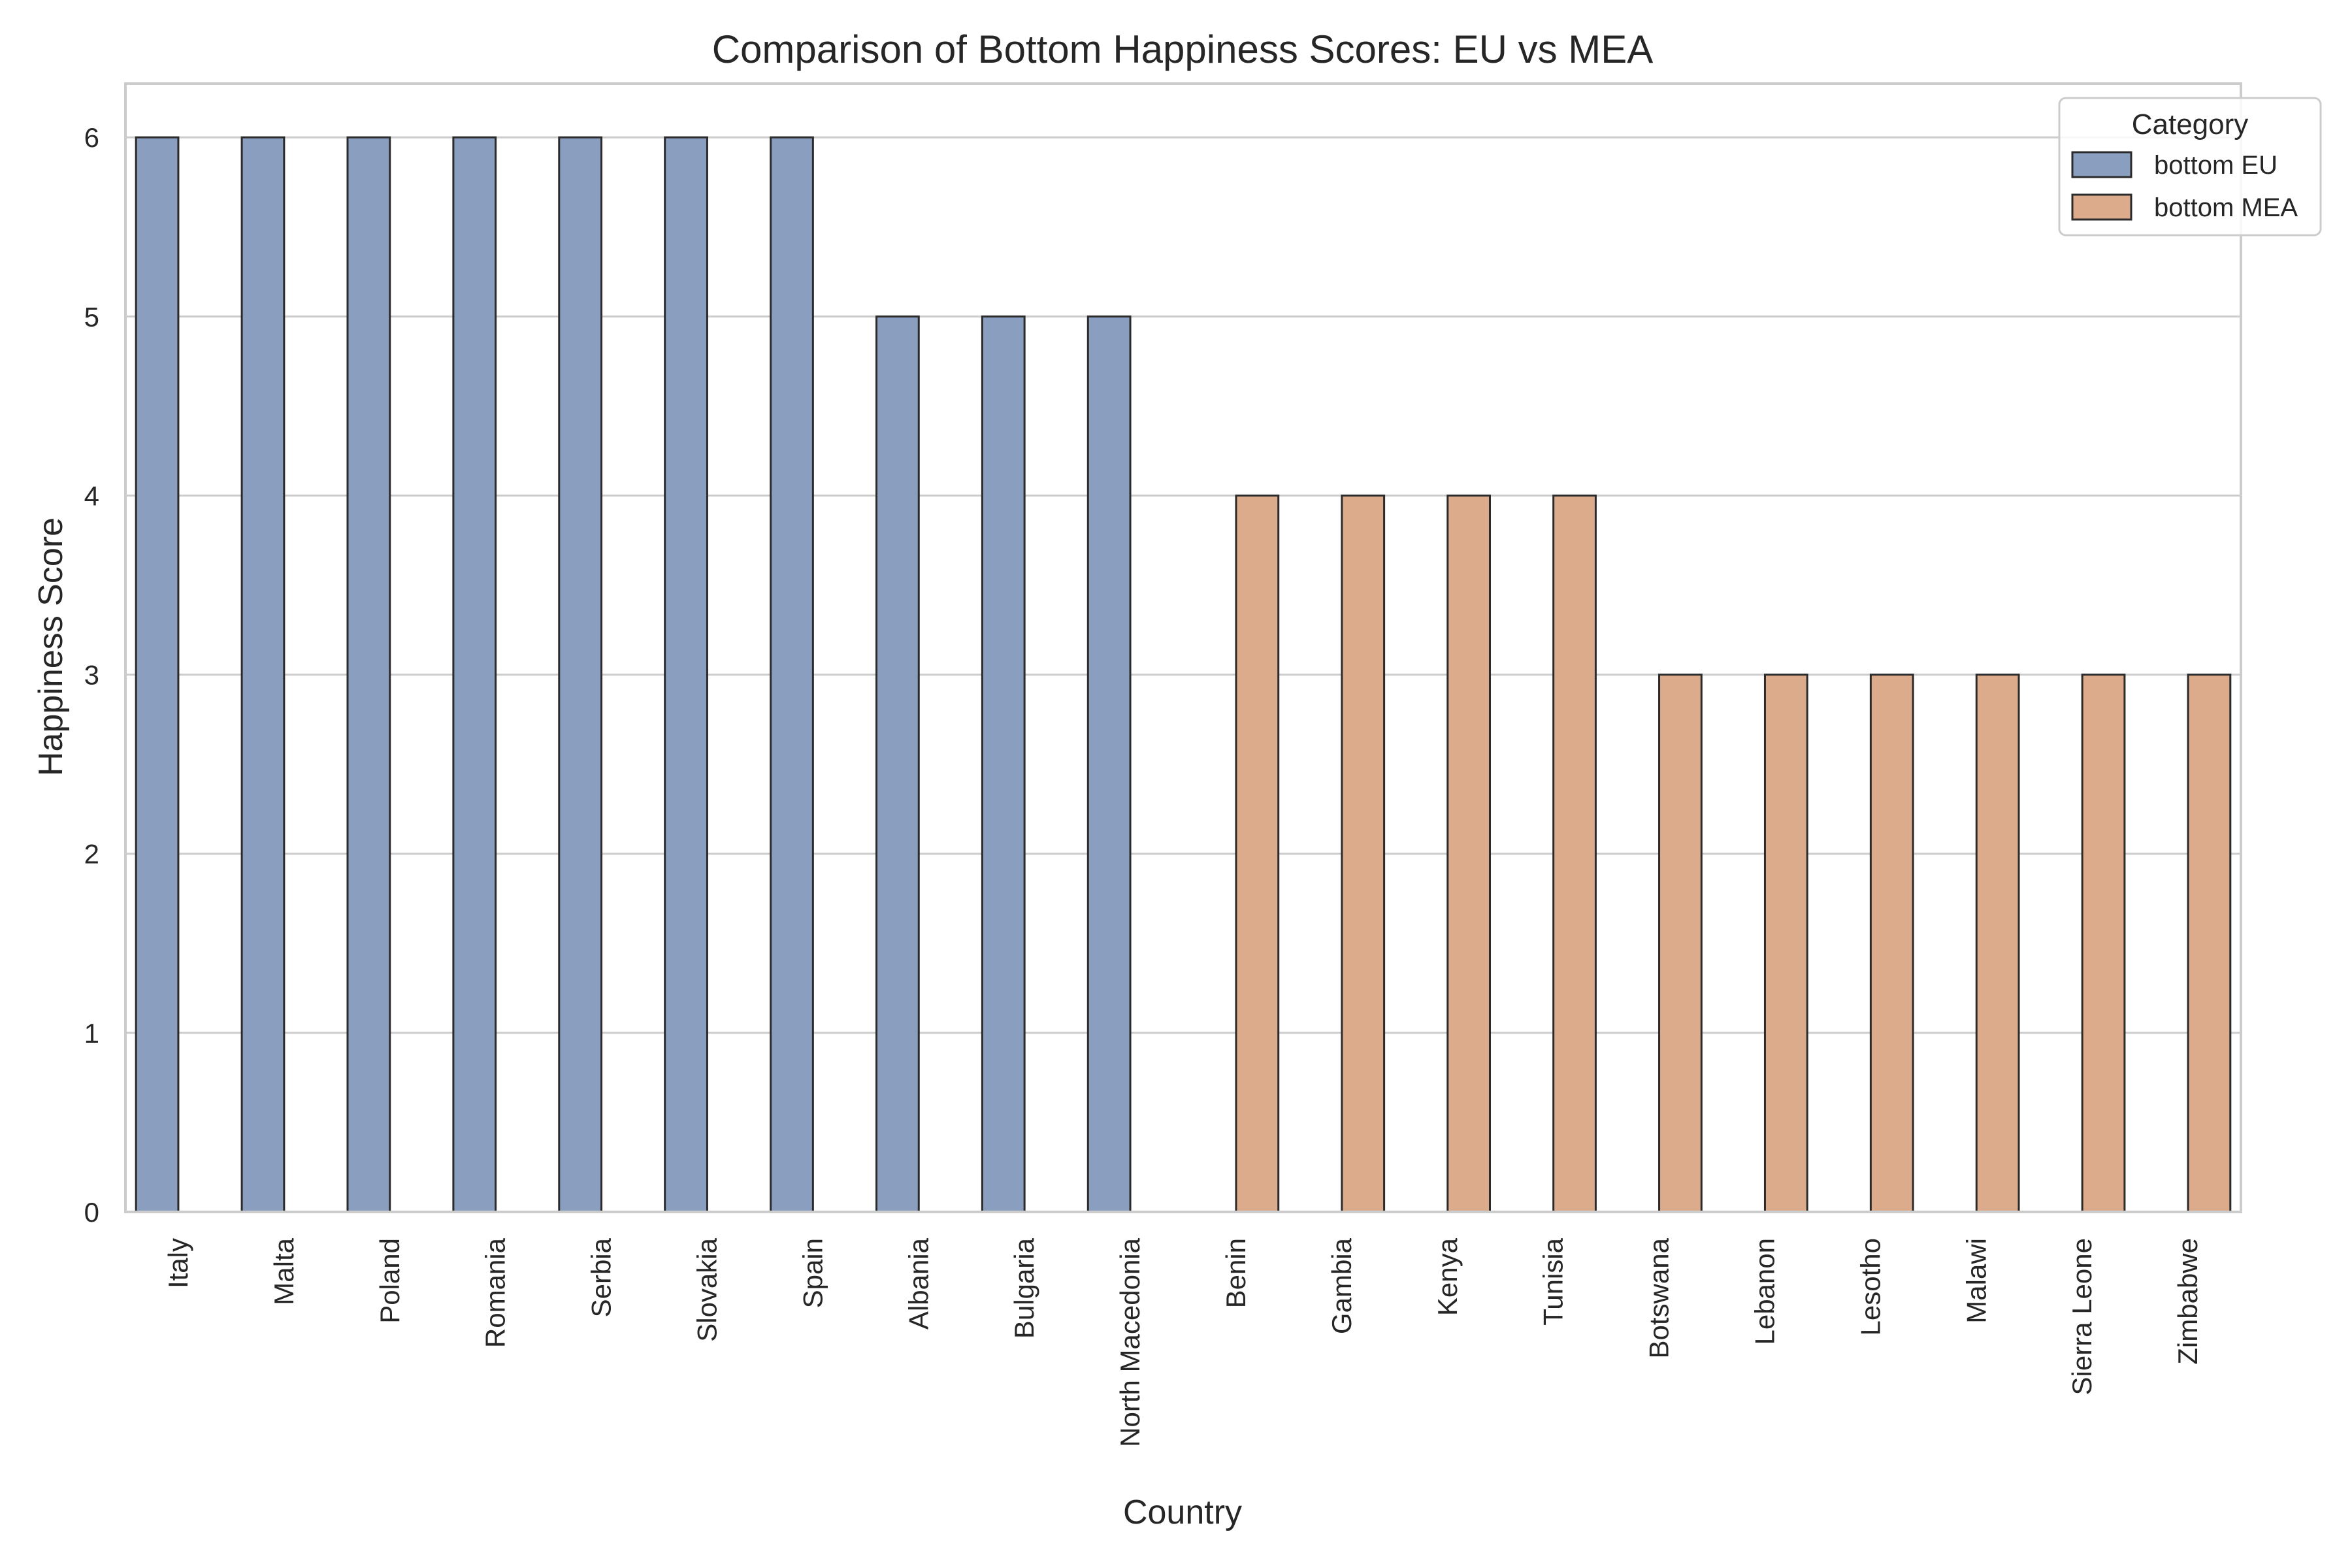 Image resolution: width=2352 pixels, height=1568 pixels. Describe the element at coordinates (2187, 1301) in the screenshot. I see `x-tick-label: Zimbabwe` at that location.